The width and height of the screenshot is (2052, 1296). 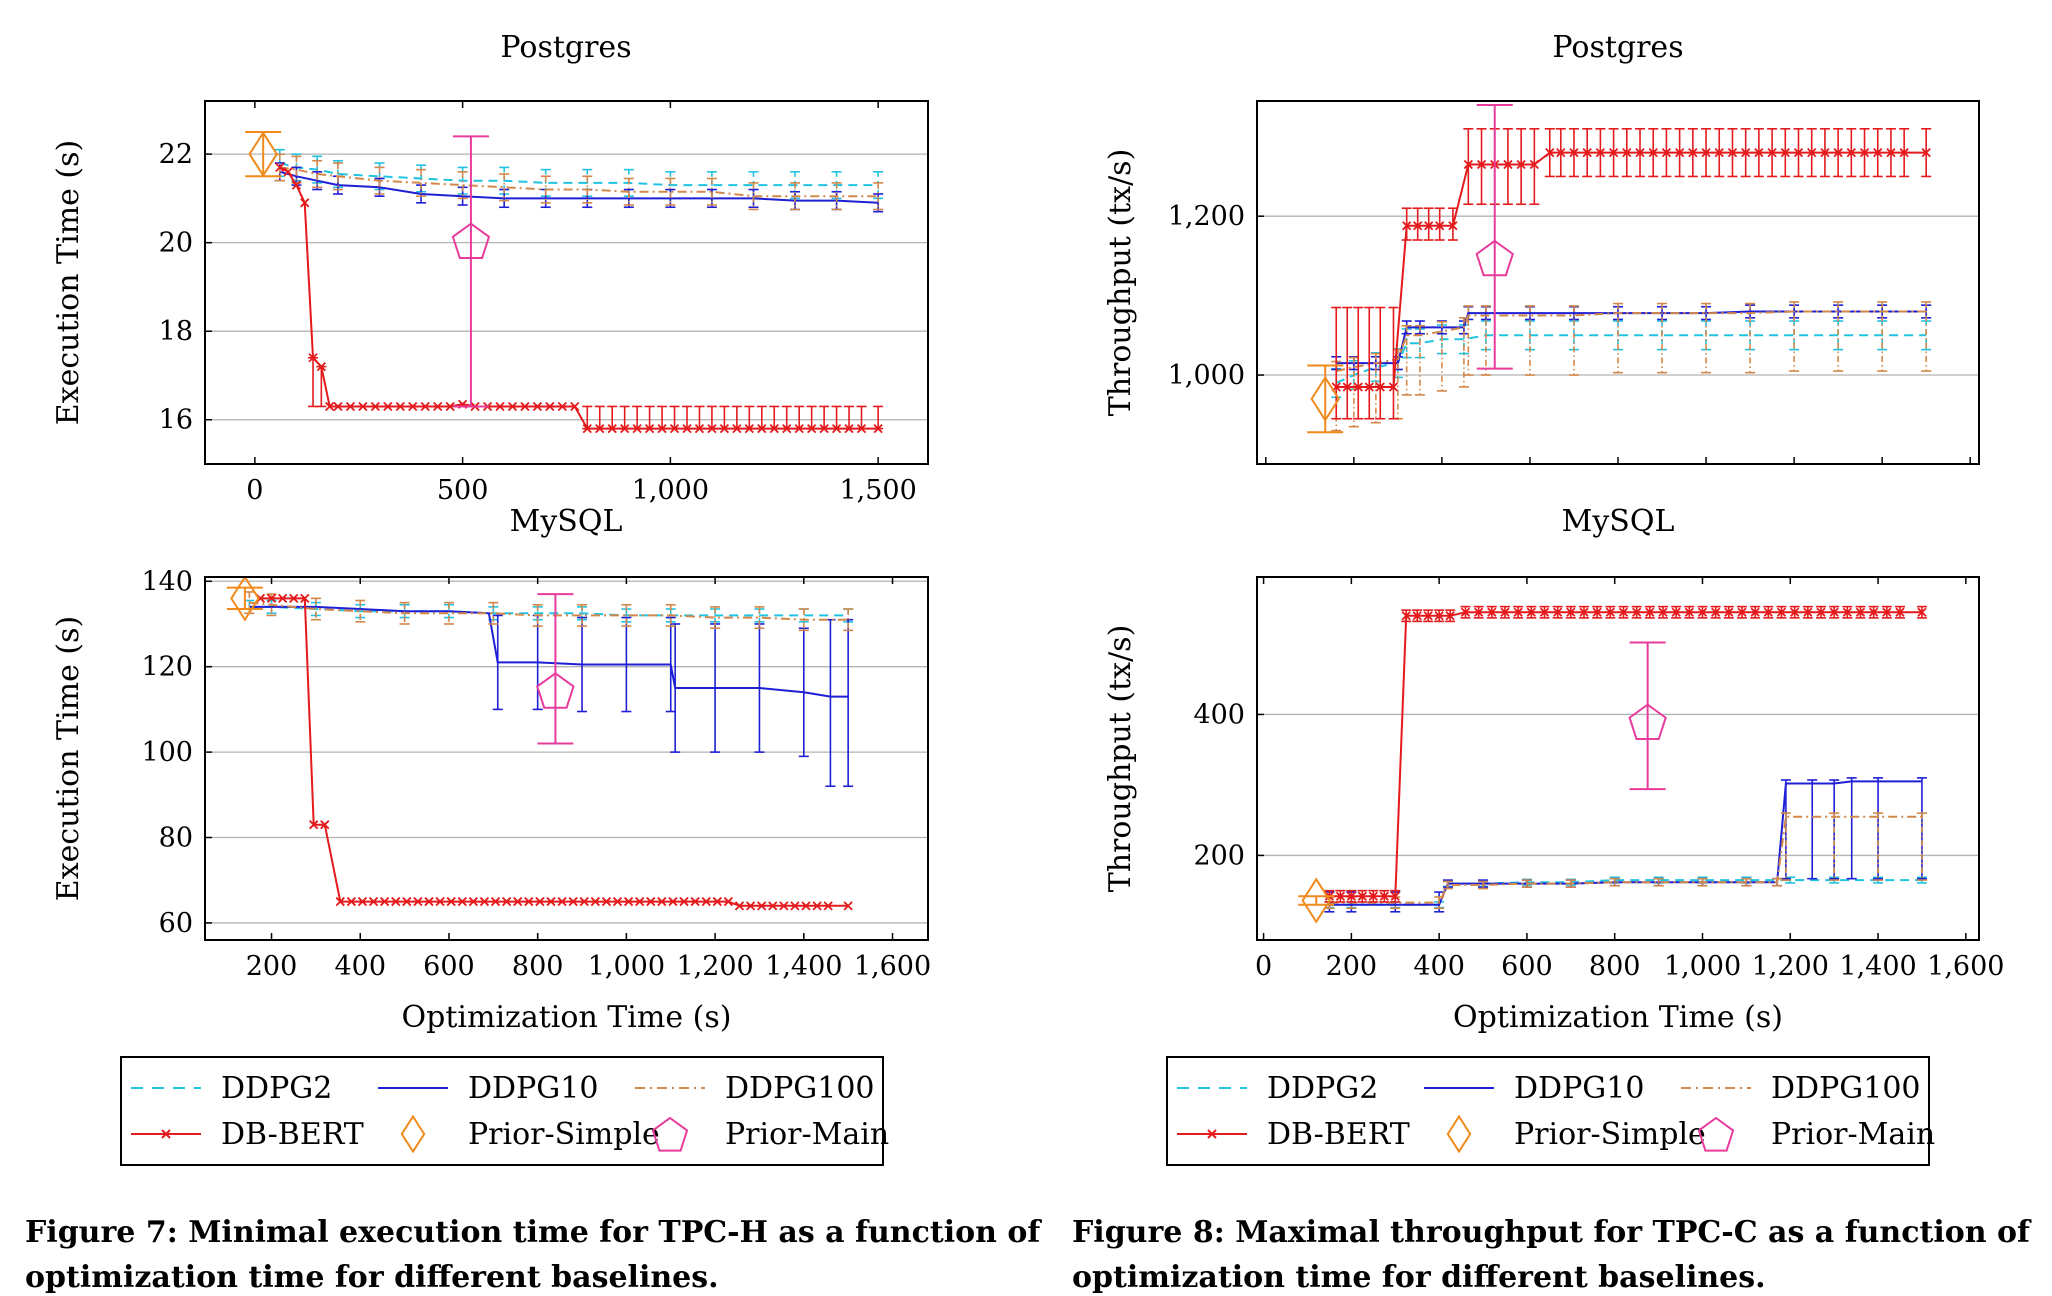 What do you see at coordinates (1459, 1134) in the screenshot?
I see `legend-diamond` at bounding box center [1459, 1134].